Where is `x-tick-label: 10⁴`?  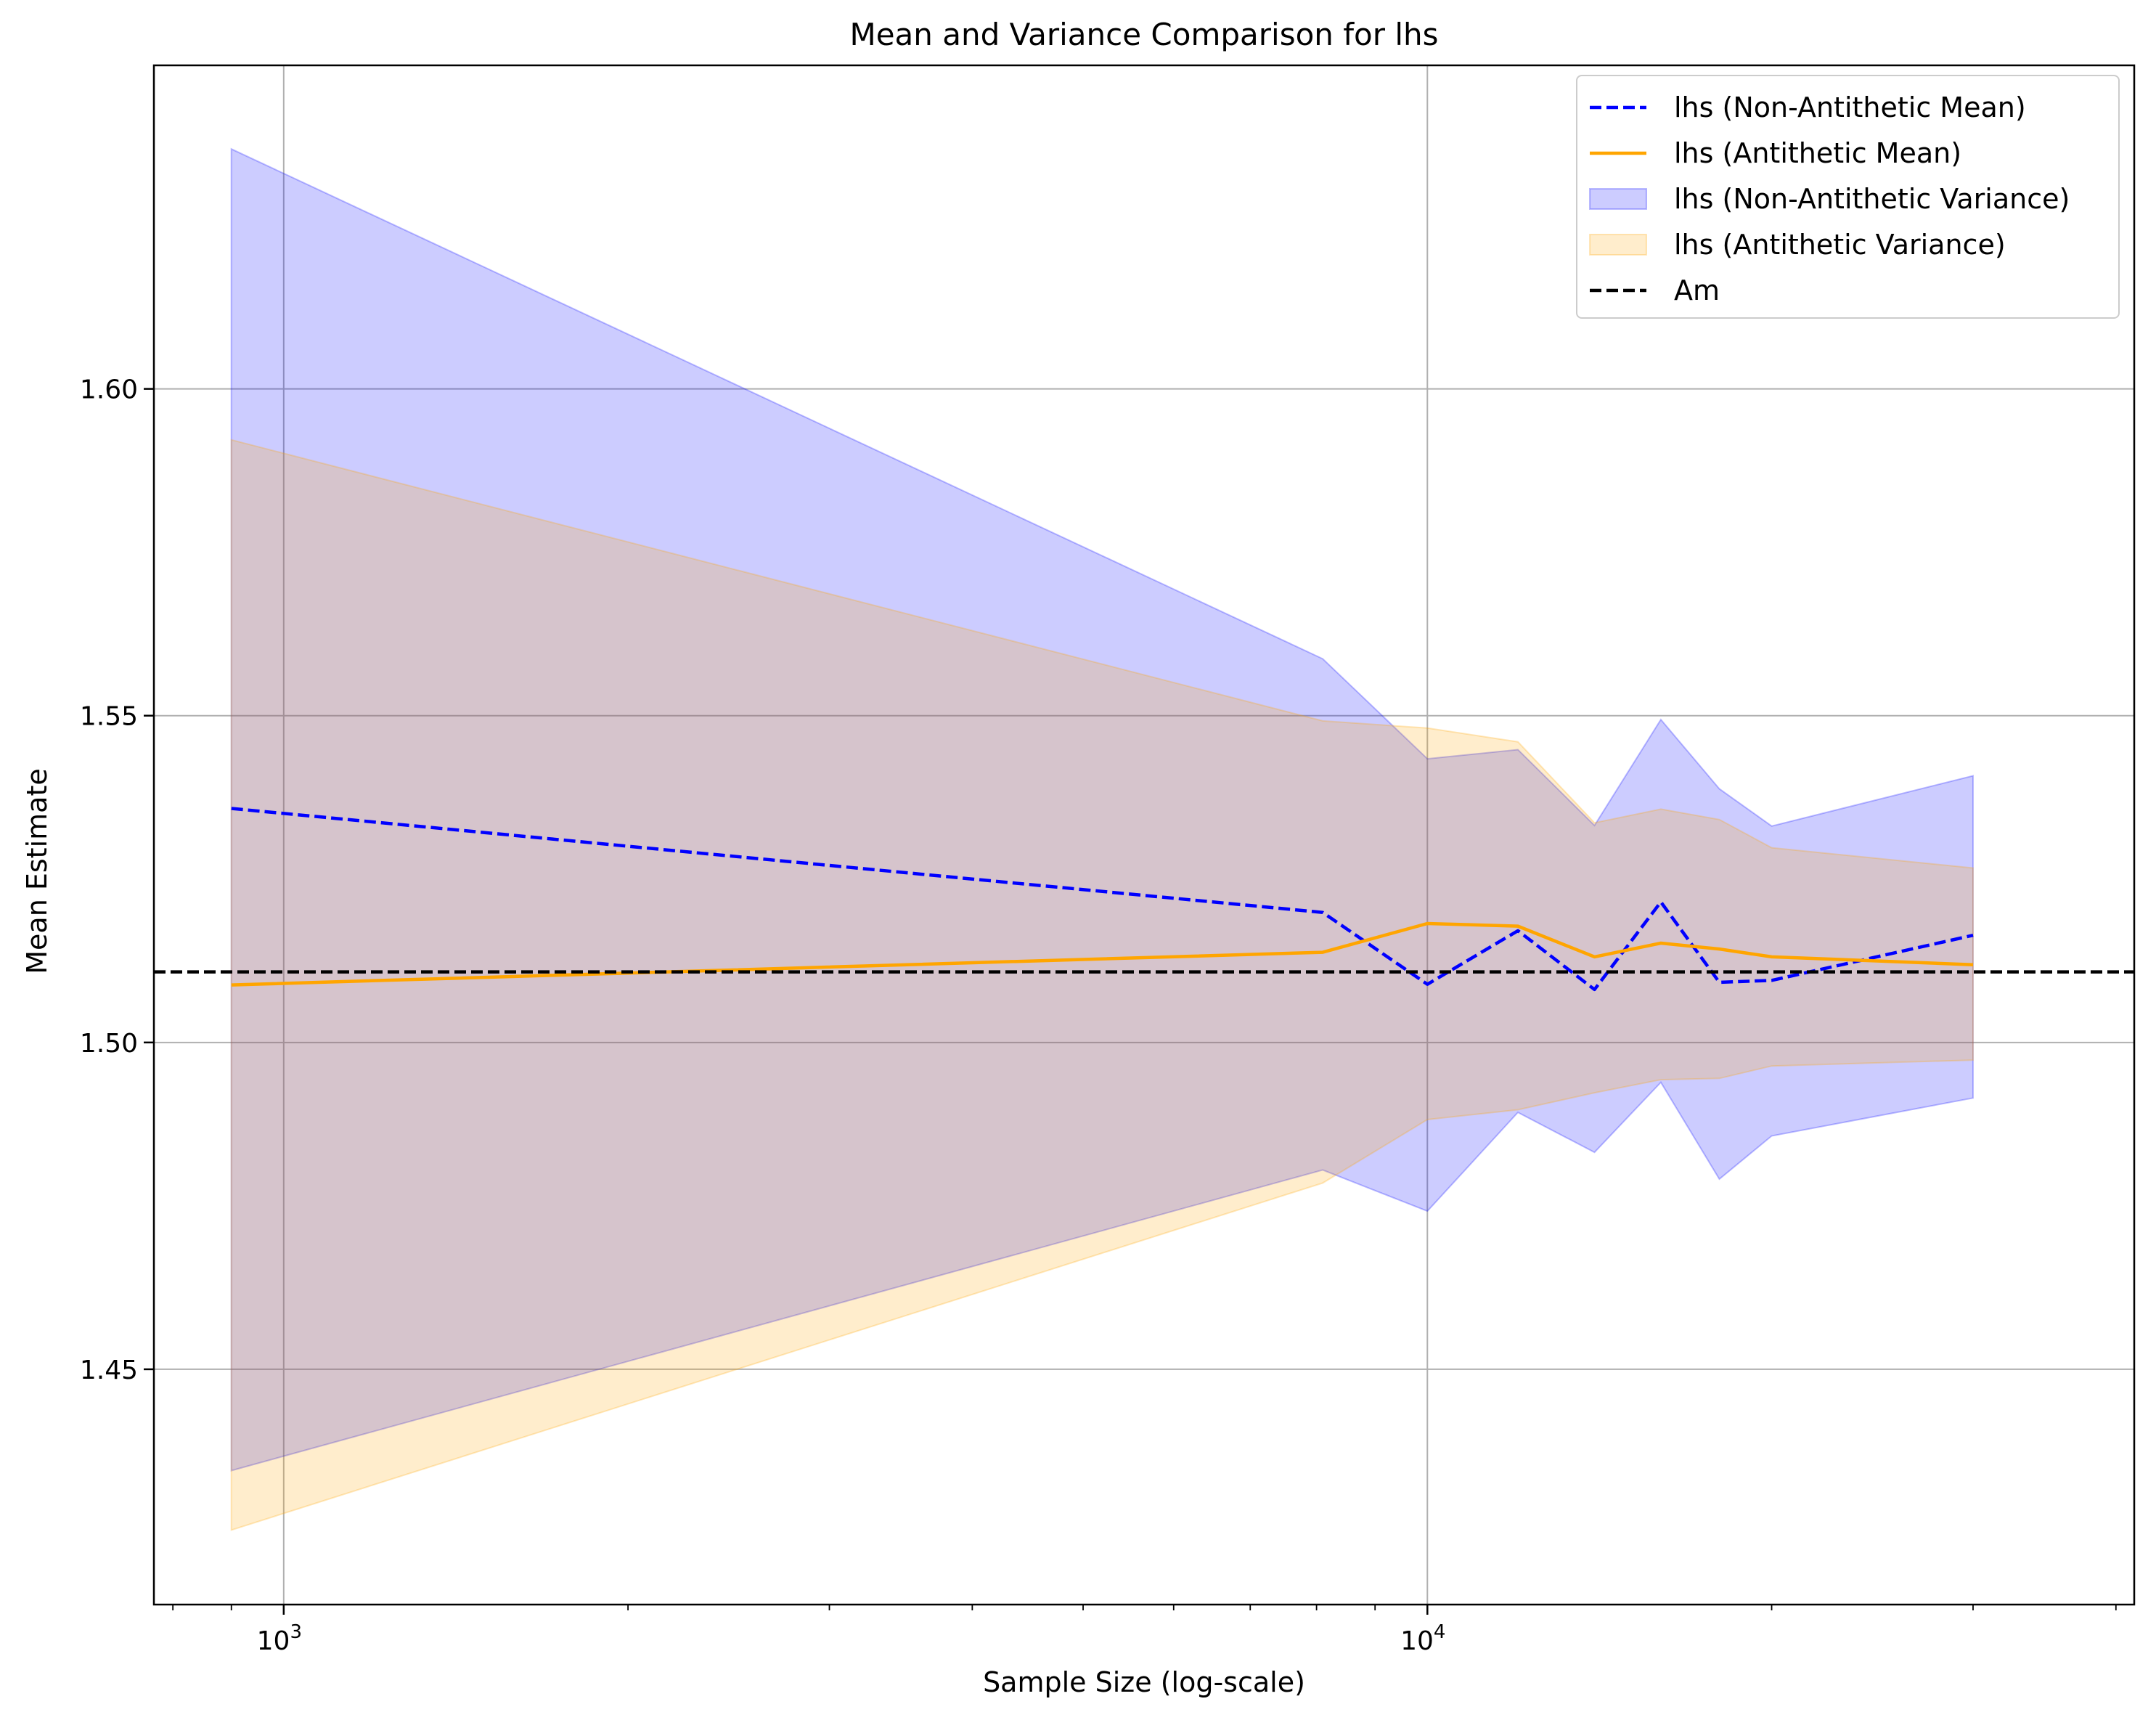 x-tick-label: 10⁴ is located at coordinates (1423, 1639).